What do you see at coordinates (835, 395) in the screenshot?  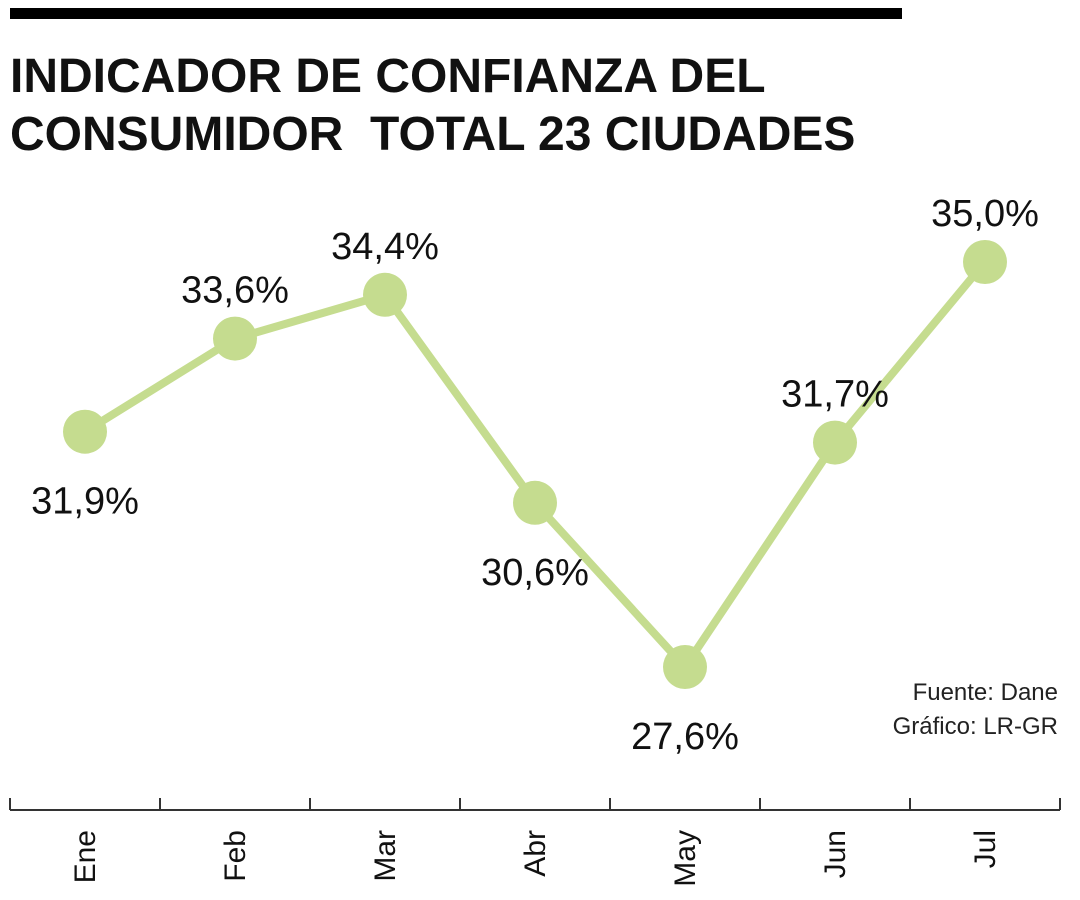 I see `data-label-jun: 31,7%` at bounding box center [835, 395].